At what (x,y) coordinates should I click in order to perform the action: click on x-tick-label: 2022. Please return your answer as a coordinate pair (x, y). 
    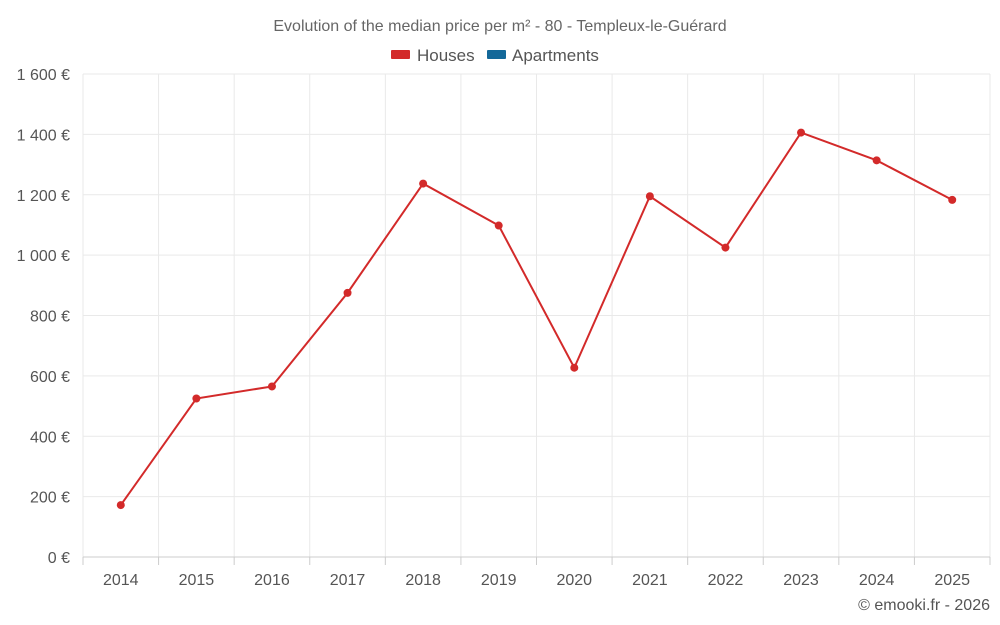
    Looking at the image, I should click on (726, 580).